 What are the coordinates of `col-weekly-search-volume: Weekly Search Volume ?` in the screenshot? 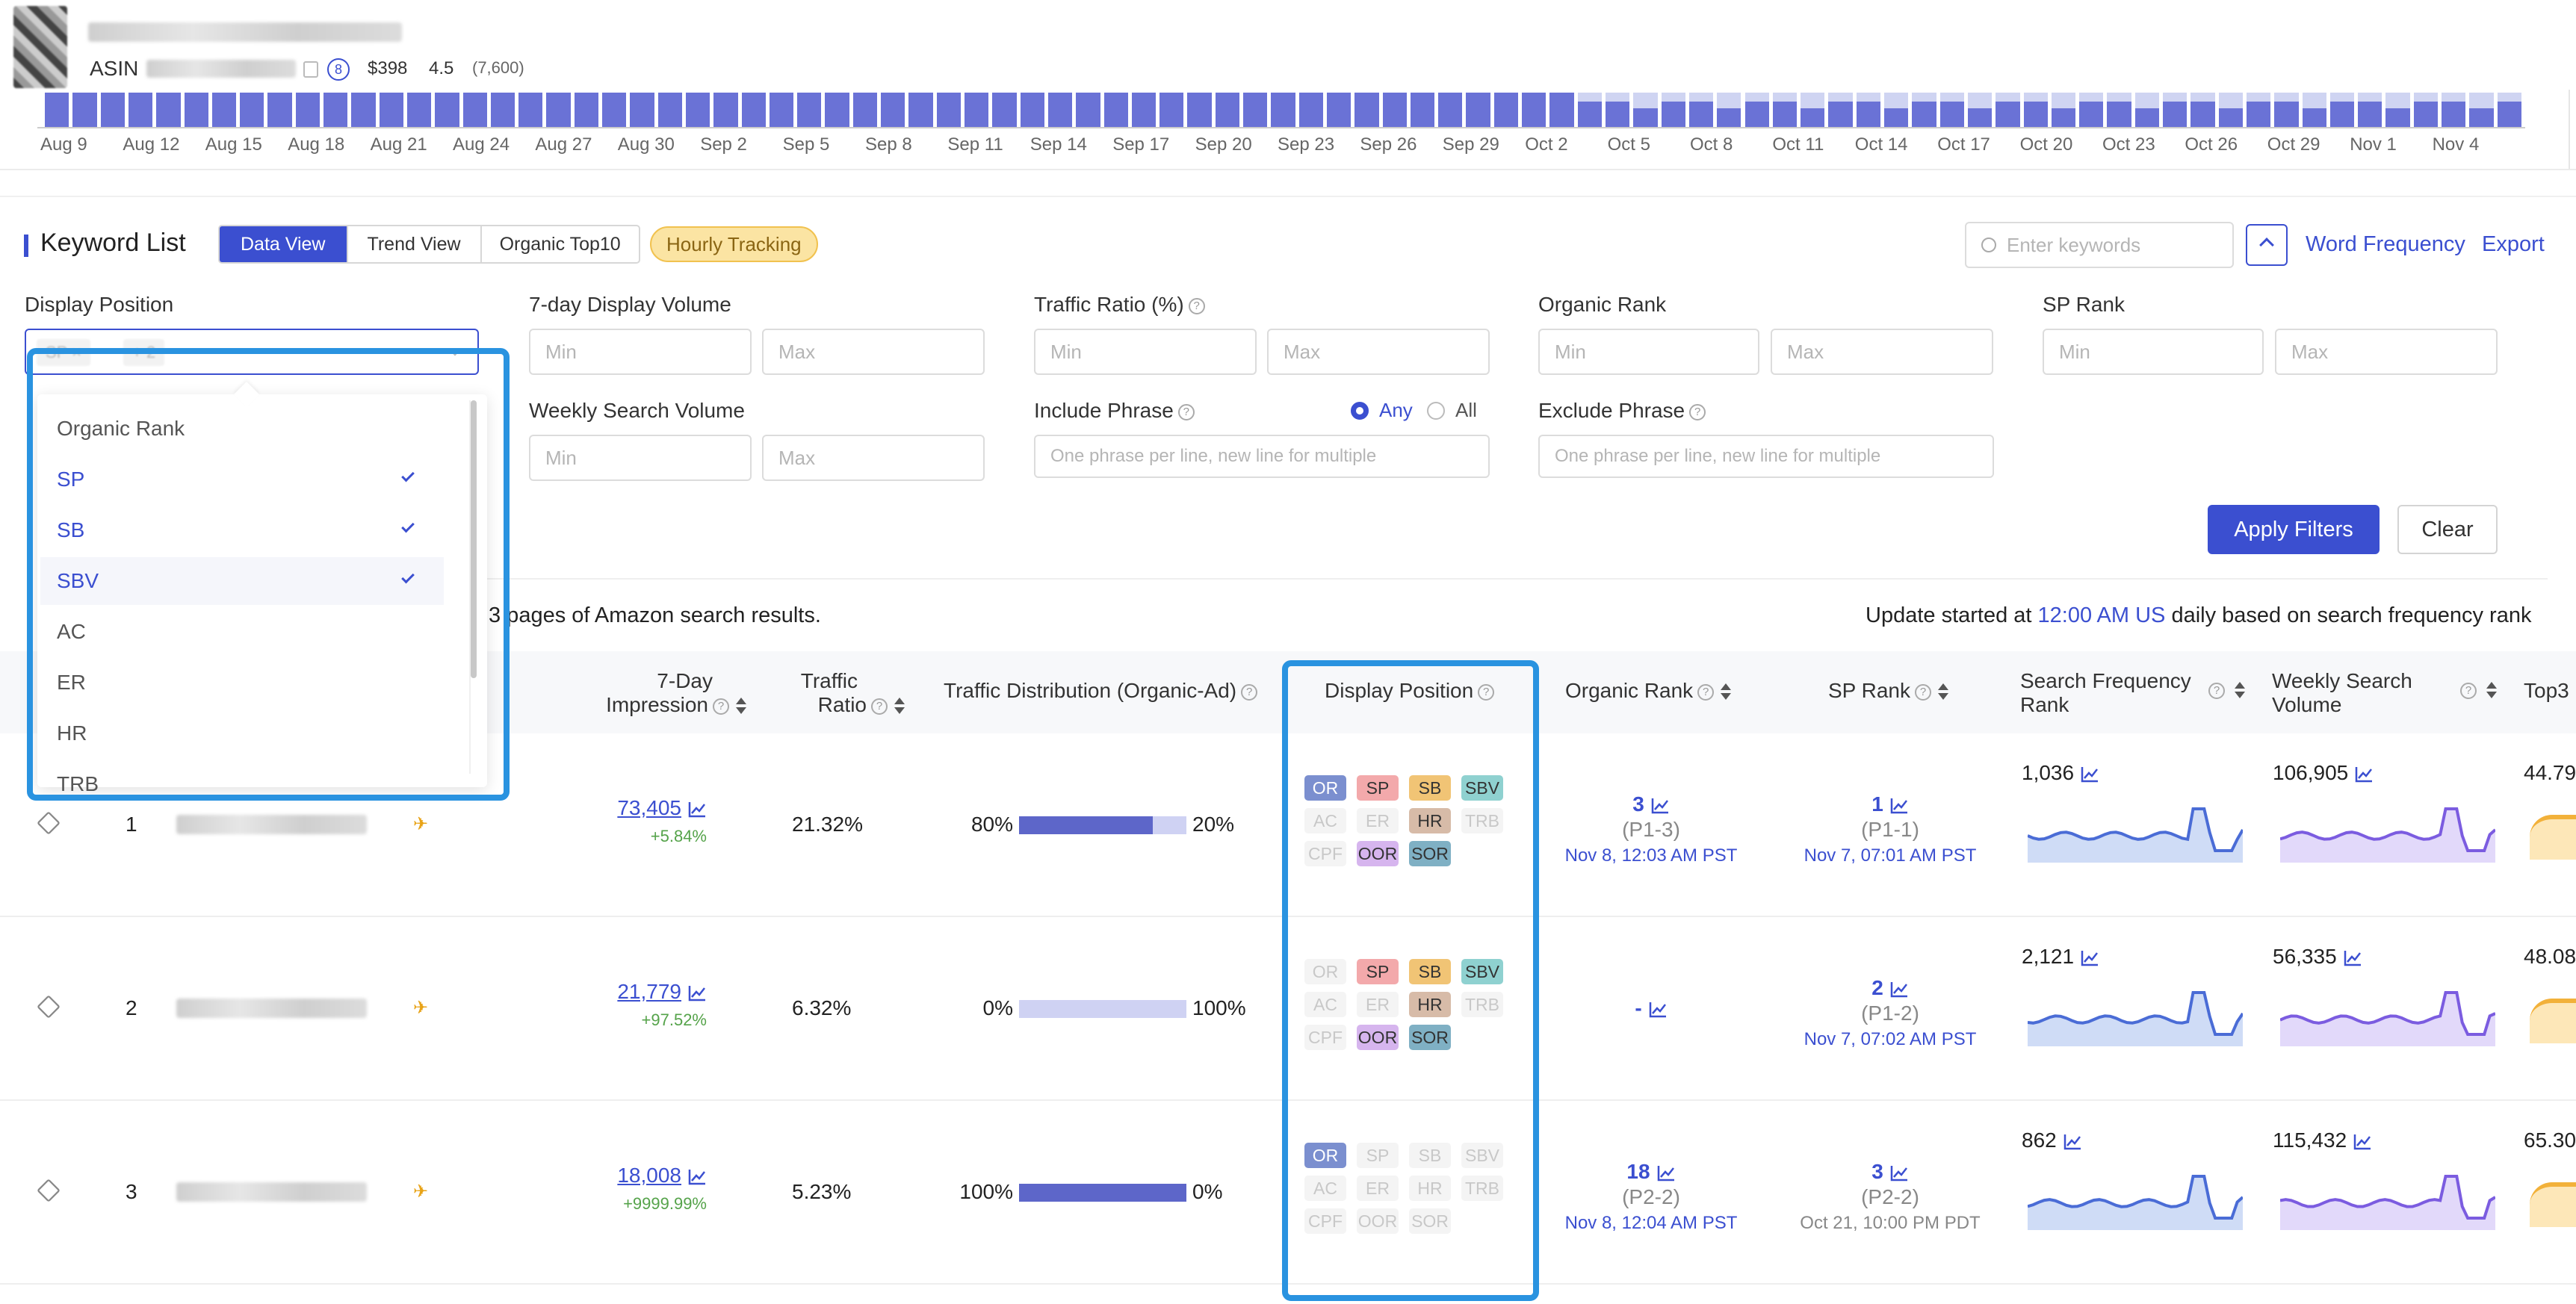 It's located at (2385, 693).